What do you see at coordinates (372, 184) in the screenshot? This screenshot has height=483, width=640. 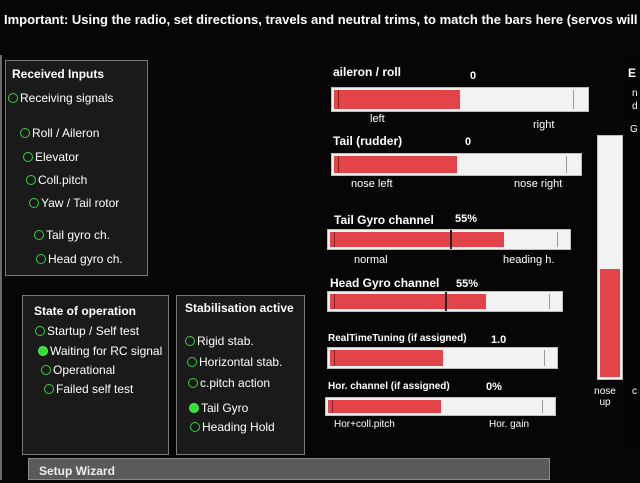 I see `tail-left-label: nose left` at bounding box center [372, 184].